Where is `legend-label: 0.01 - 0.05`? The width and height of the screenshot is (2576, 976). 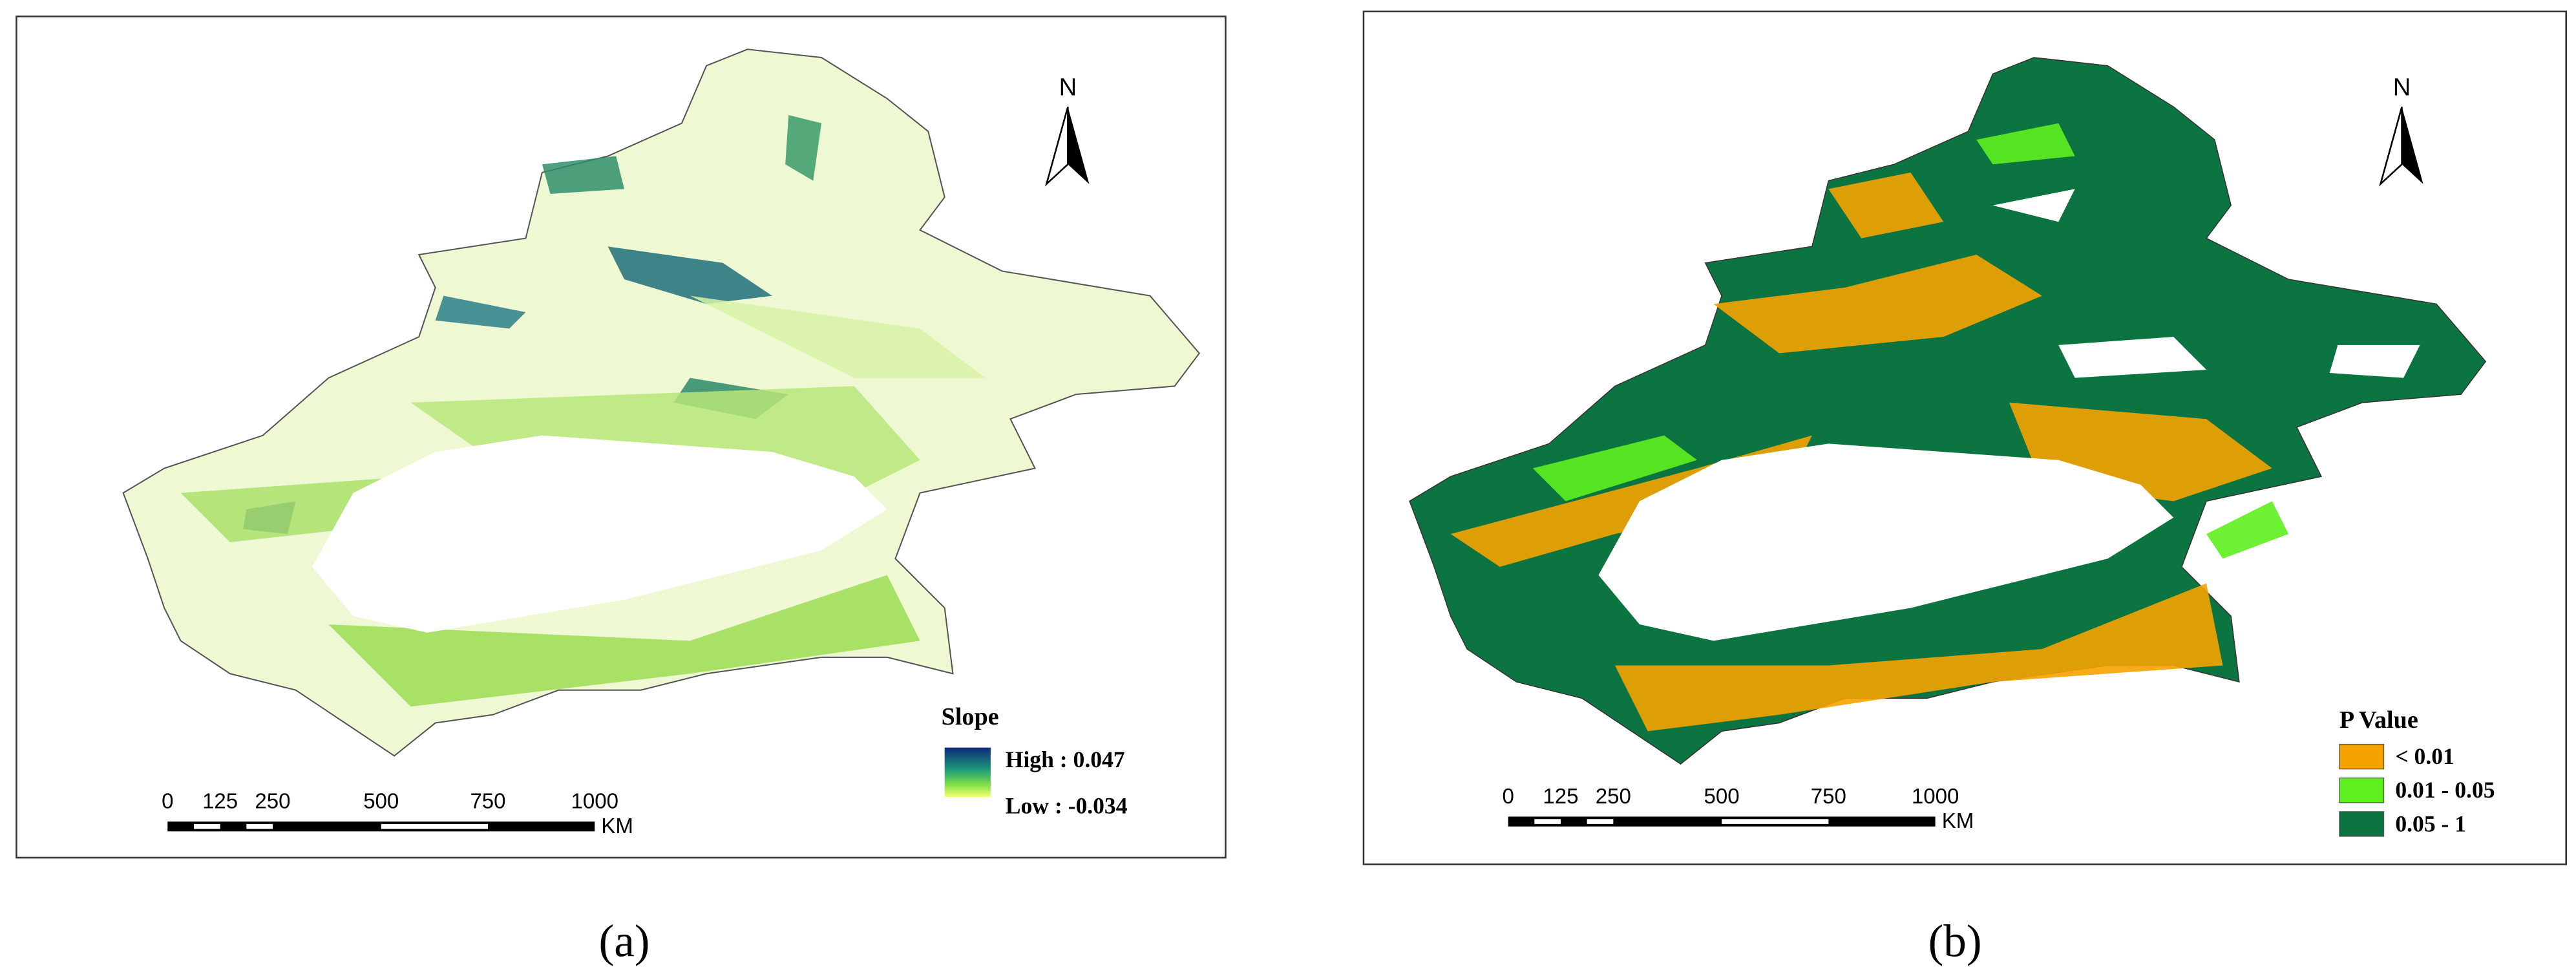
legend-label: 0.01 - 0.05 is located at coordinates (2445, 790).